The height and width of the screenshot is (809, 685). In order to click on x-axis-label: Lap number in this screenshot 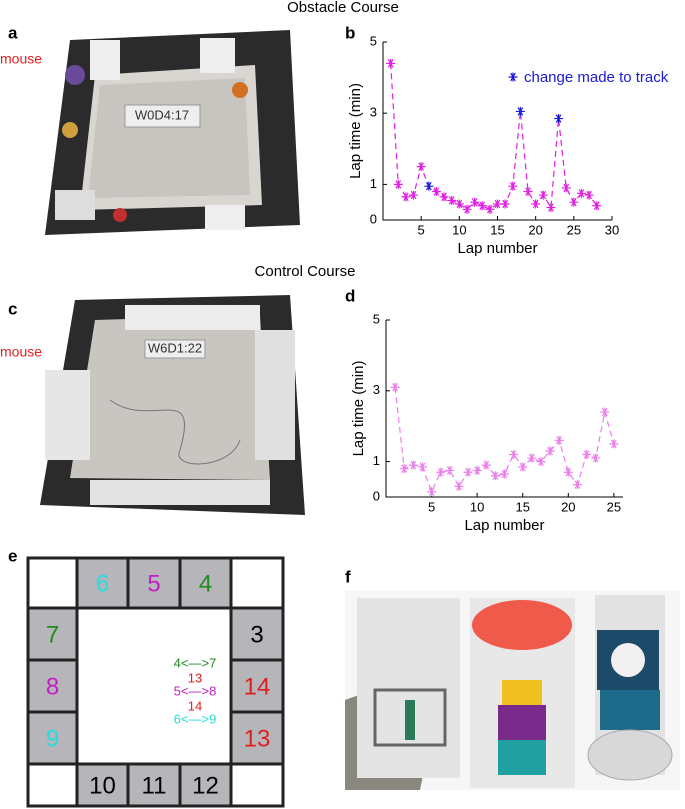, I will do `click(504, 525)`.